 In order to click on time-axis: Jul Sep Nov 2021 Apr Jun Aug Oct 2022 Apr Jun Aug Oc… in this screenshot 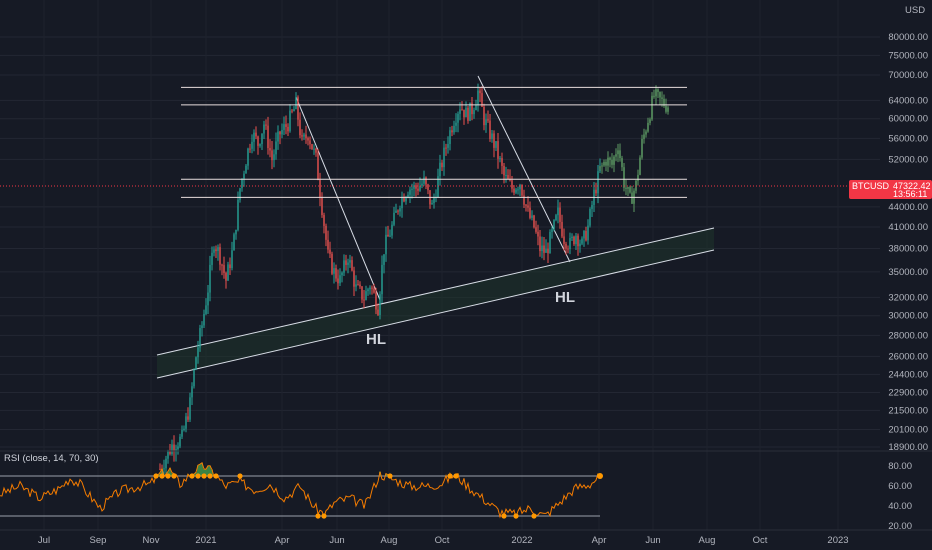, I will do `click(443, 540)`.